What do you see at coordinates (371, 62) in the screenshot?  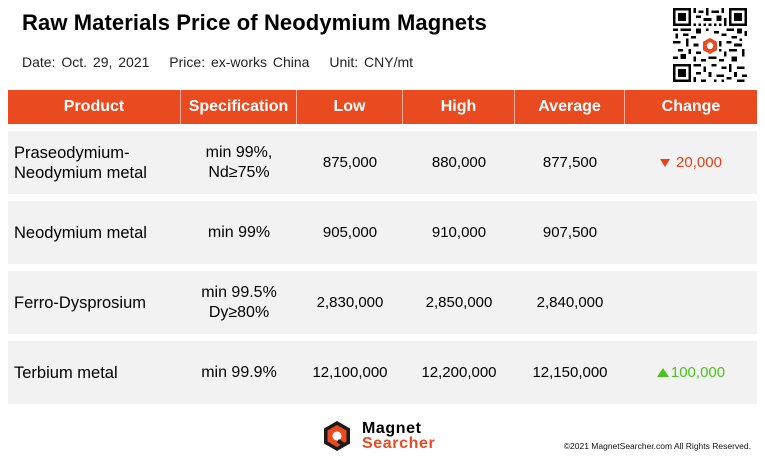 I see `unit-text: Unit: CNY/mt` at bounding box center [371, 62].